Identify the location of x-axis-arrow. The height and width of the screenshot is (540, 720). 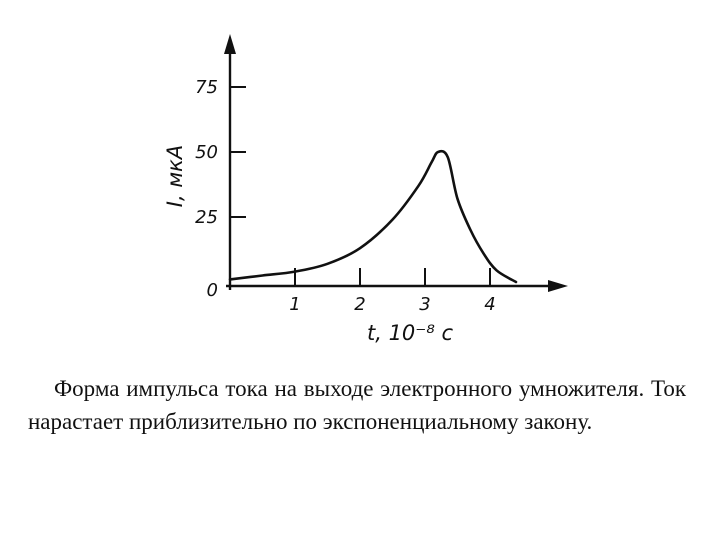
(558, 286).